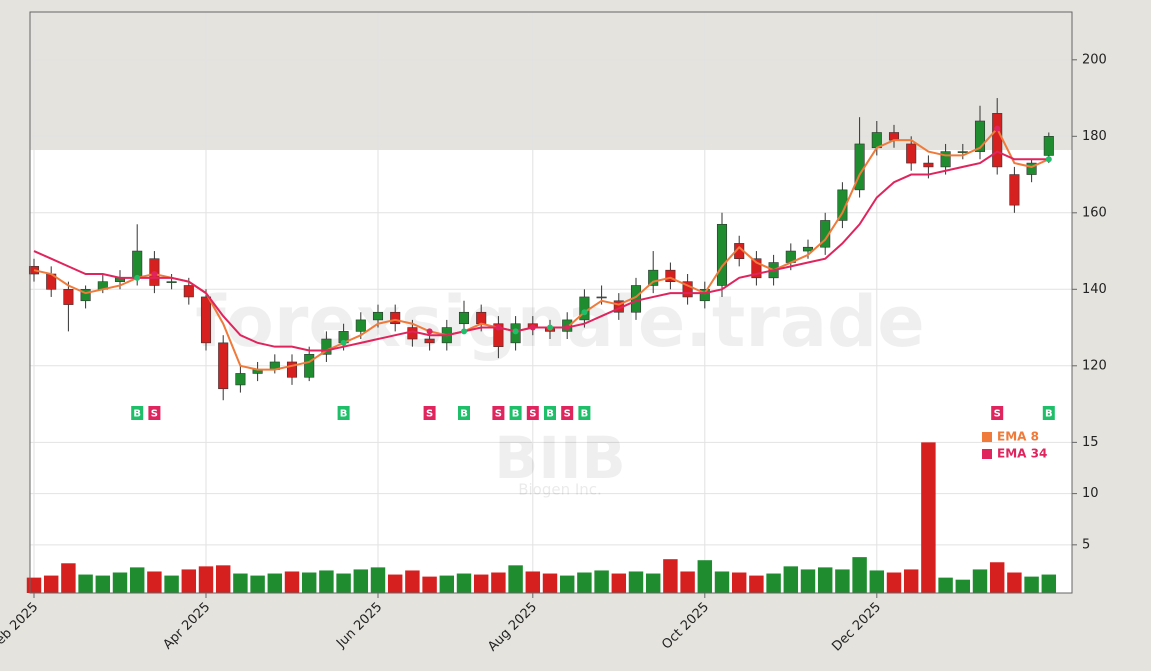 This screenshot has width=1151, height=671. Describe the element at coordinates (559, 322) in the screenshot. I see `watermark: forexsignale.trade` at that location.